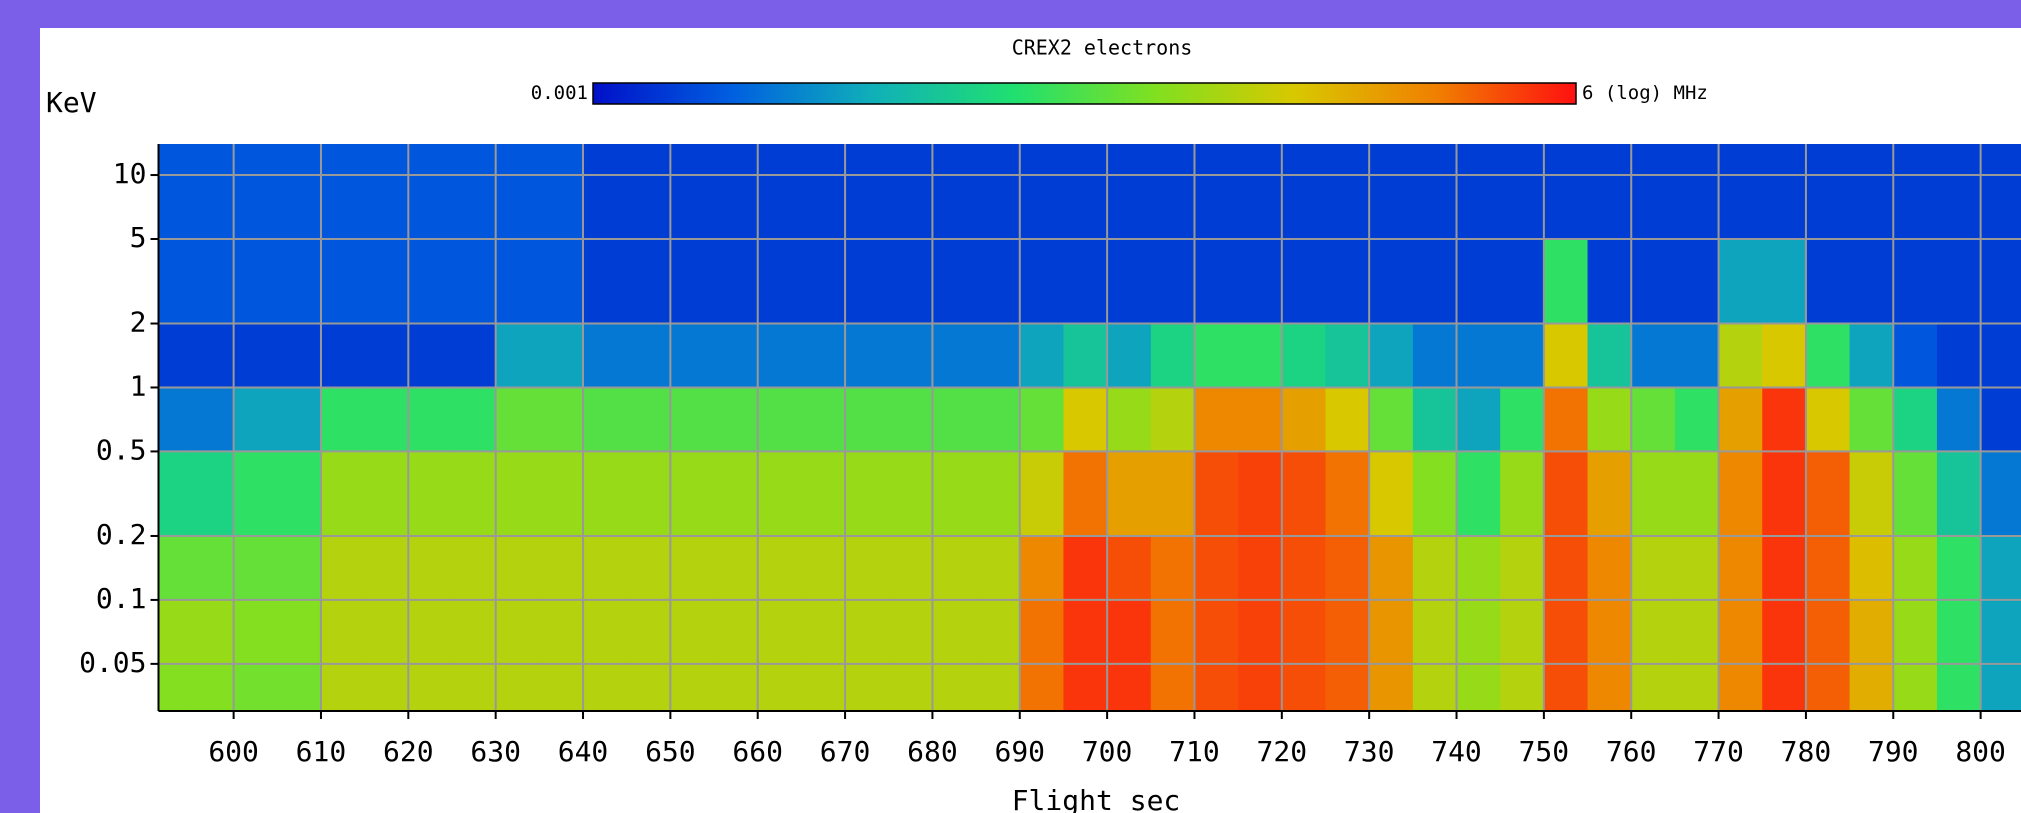  What do you see at coordinates (1544, 751) in the screenshot?
I see `x-tick-label: 750` at bounding box center [1544, 751].